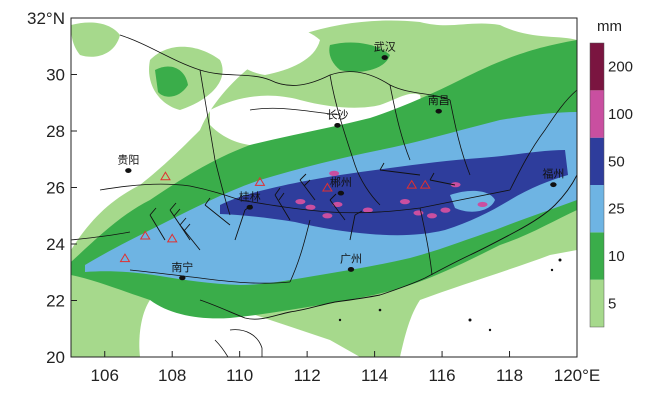 This screenshot has height=408, width=656. What do you see at coordinates (341, 182) in the screenshot?
I see `city-label: 郴州` at bounding box center [341, 182].